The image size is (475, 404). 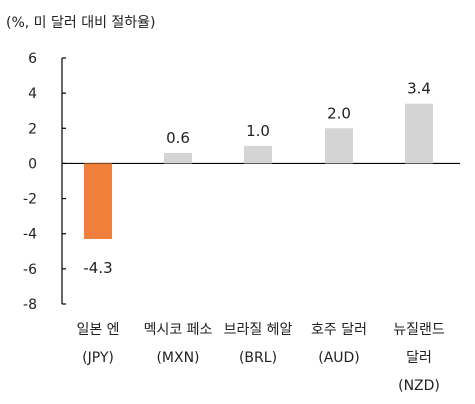 What do you see at coordinates (419, 386) in the screenshot?
I see `x-tick-label: (NZD)` at bounding box center [419, 386].